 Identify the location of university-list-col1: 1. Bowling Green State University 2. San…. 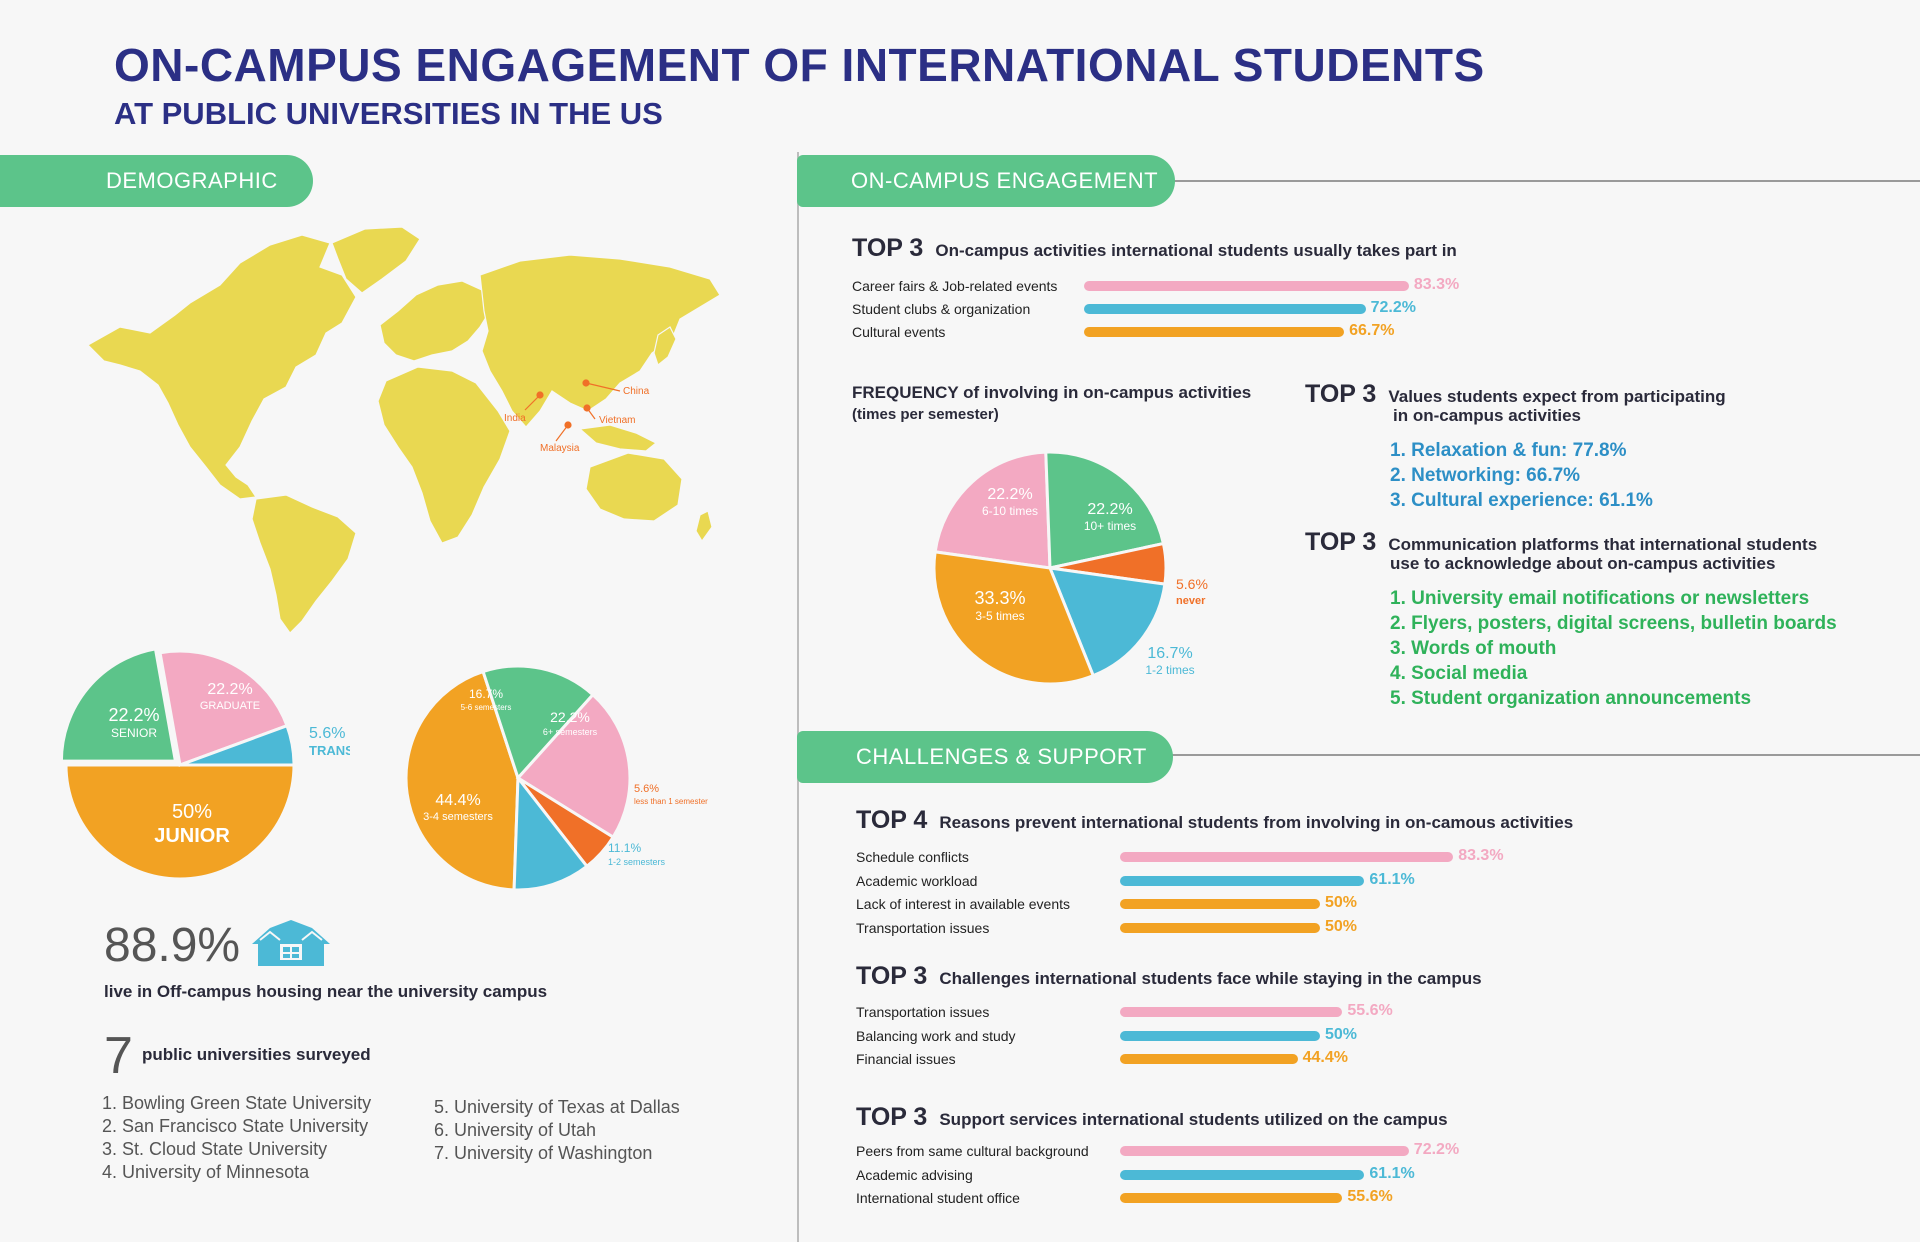
(236, 1138).